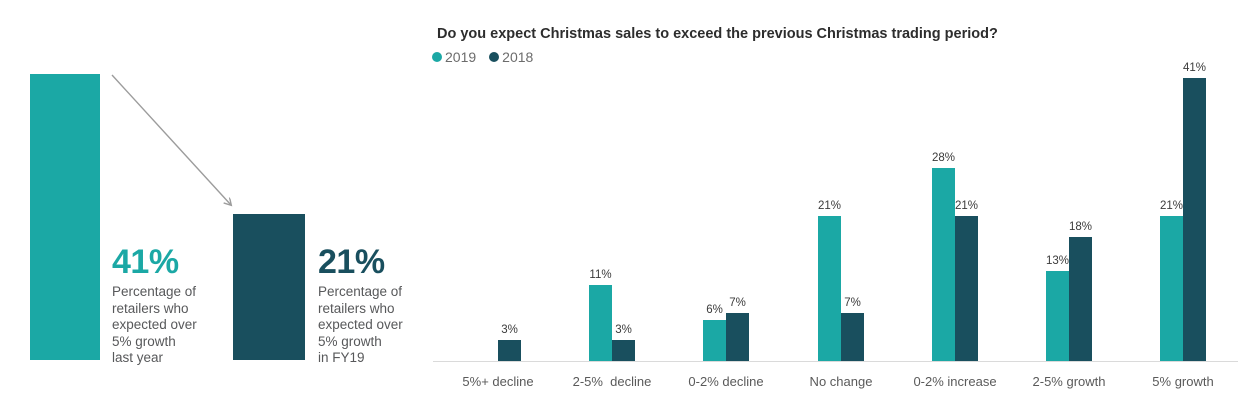  Describe the element at coordinates (943, 264) in the screenshot. I see `bar-2019-0-2% increase` at that location.